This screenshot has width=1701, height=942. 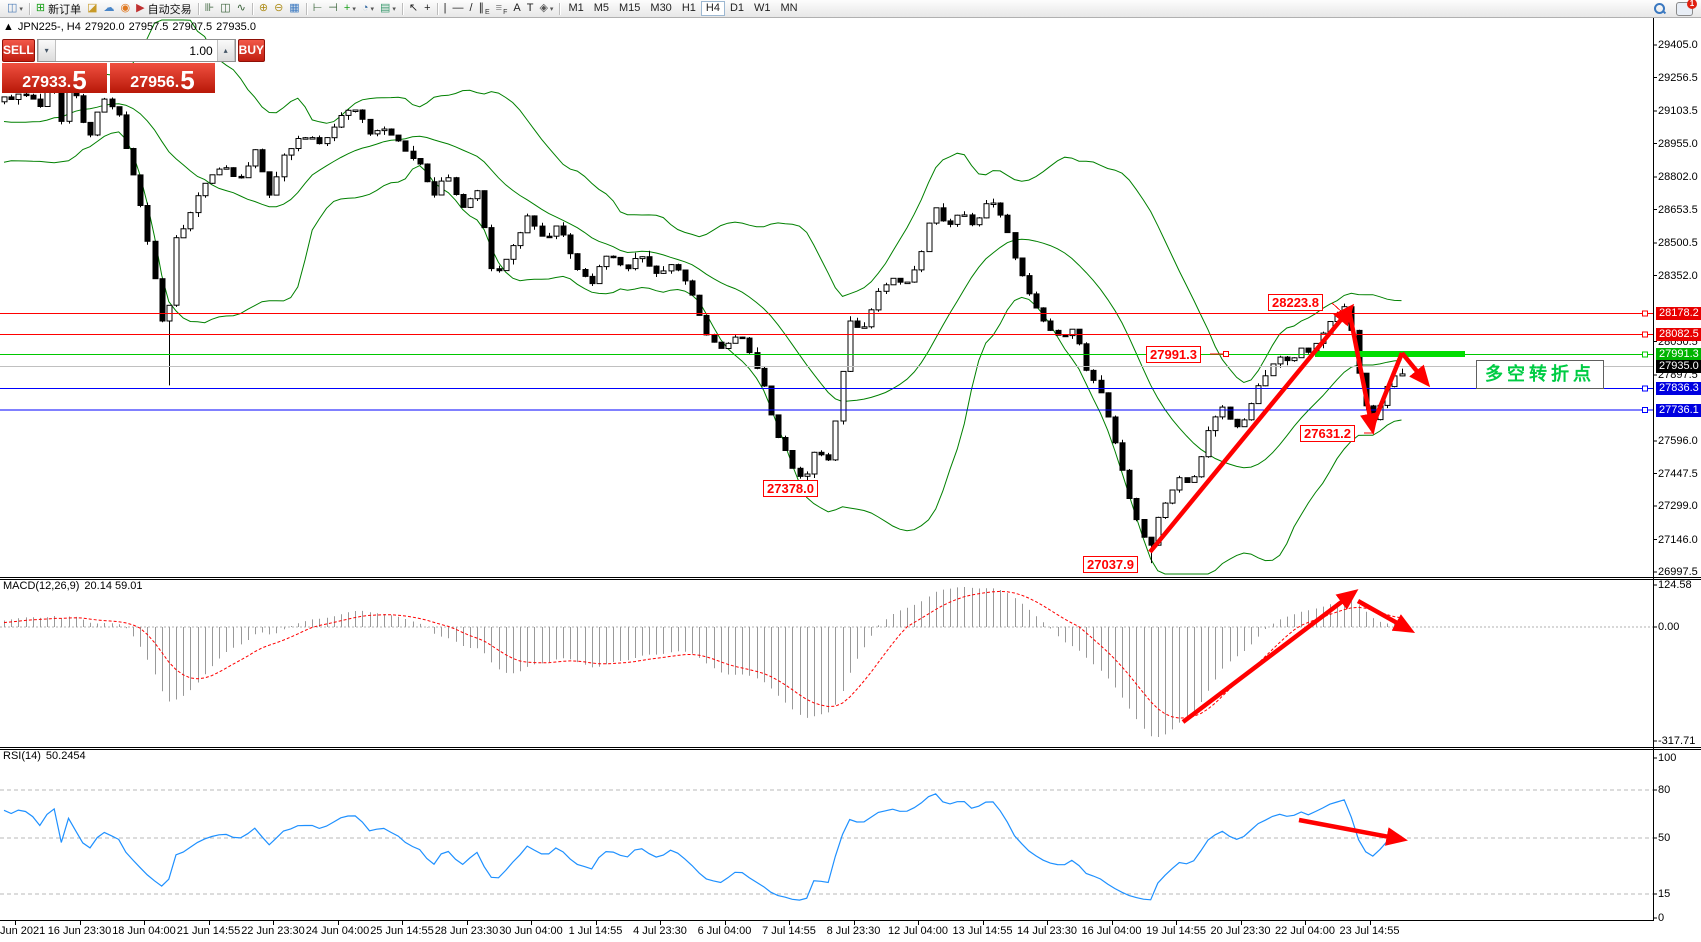 I want to click on sell-button: SELL, so click(x=18, y=50).